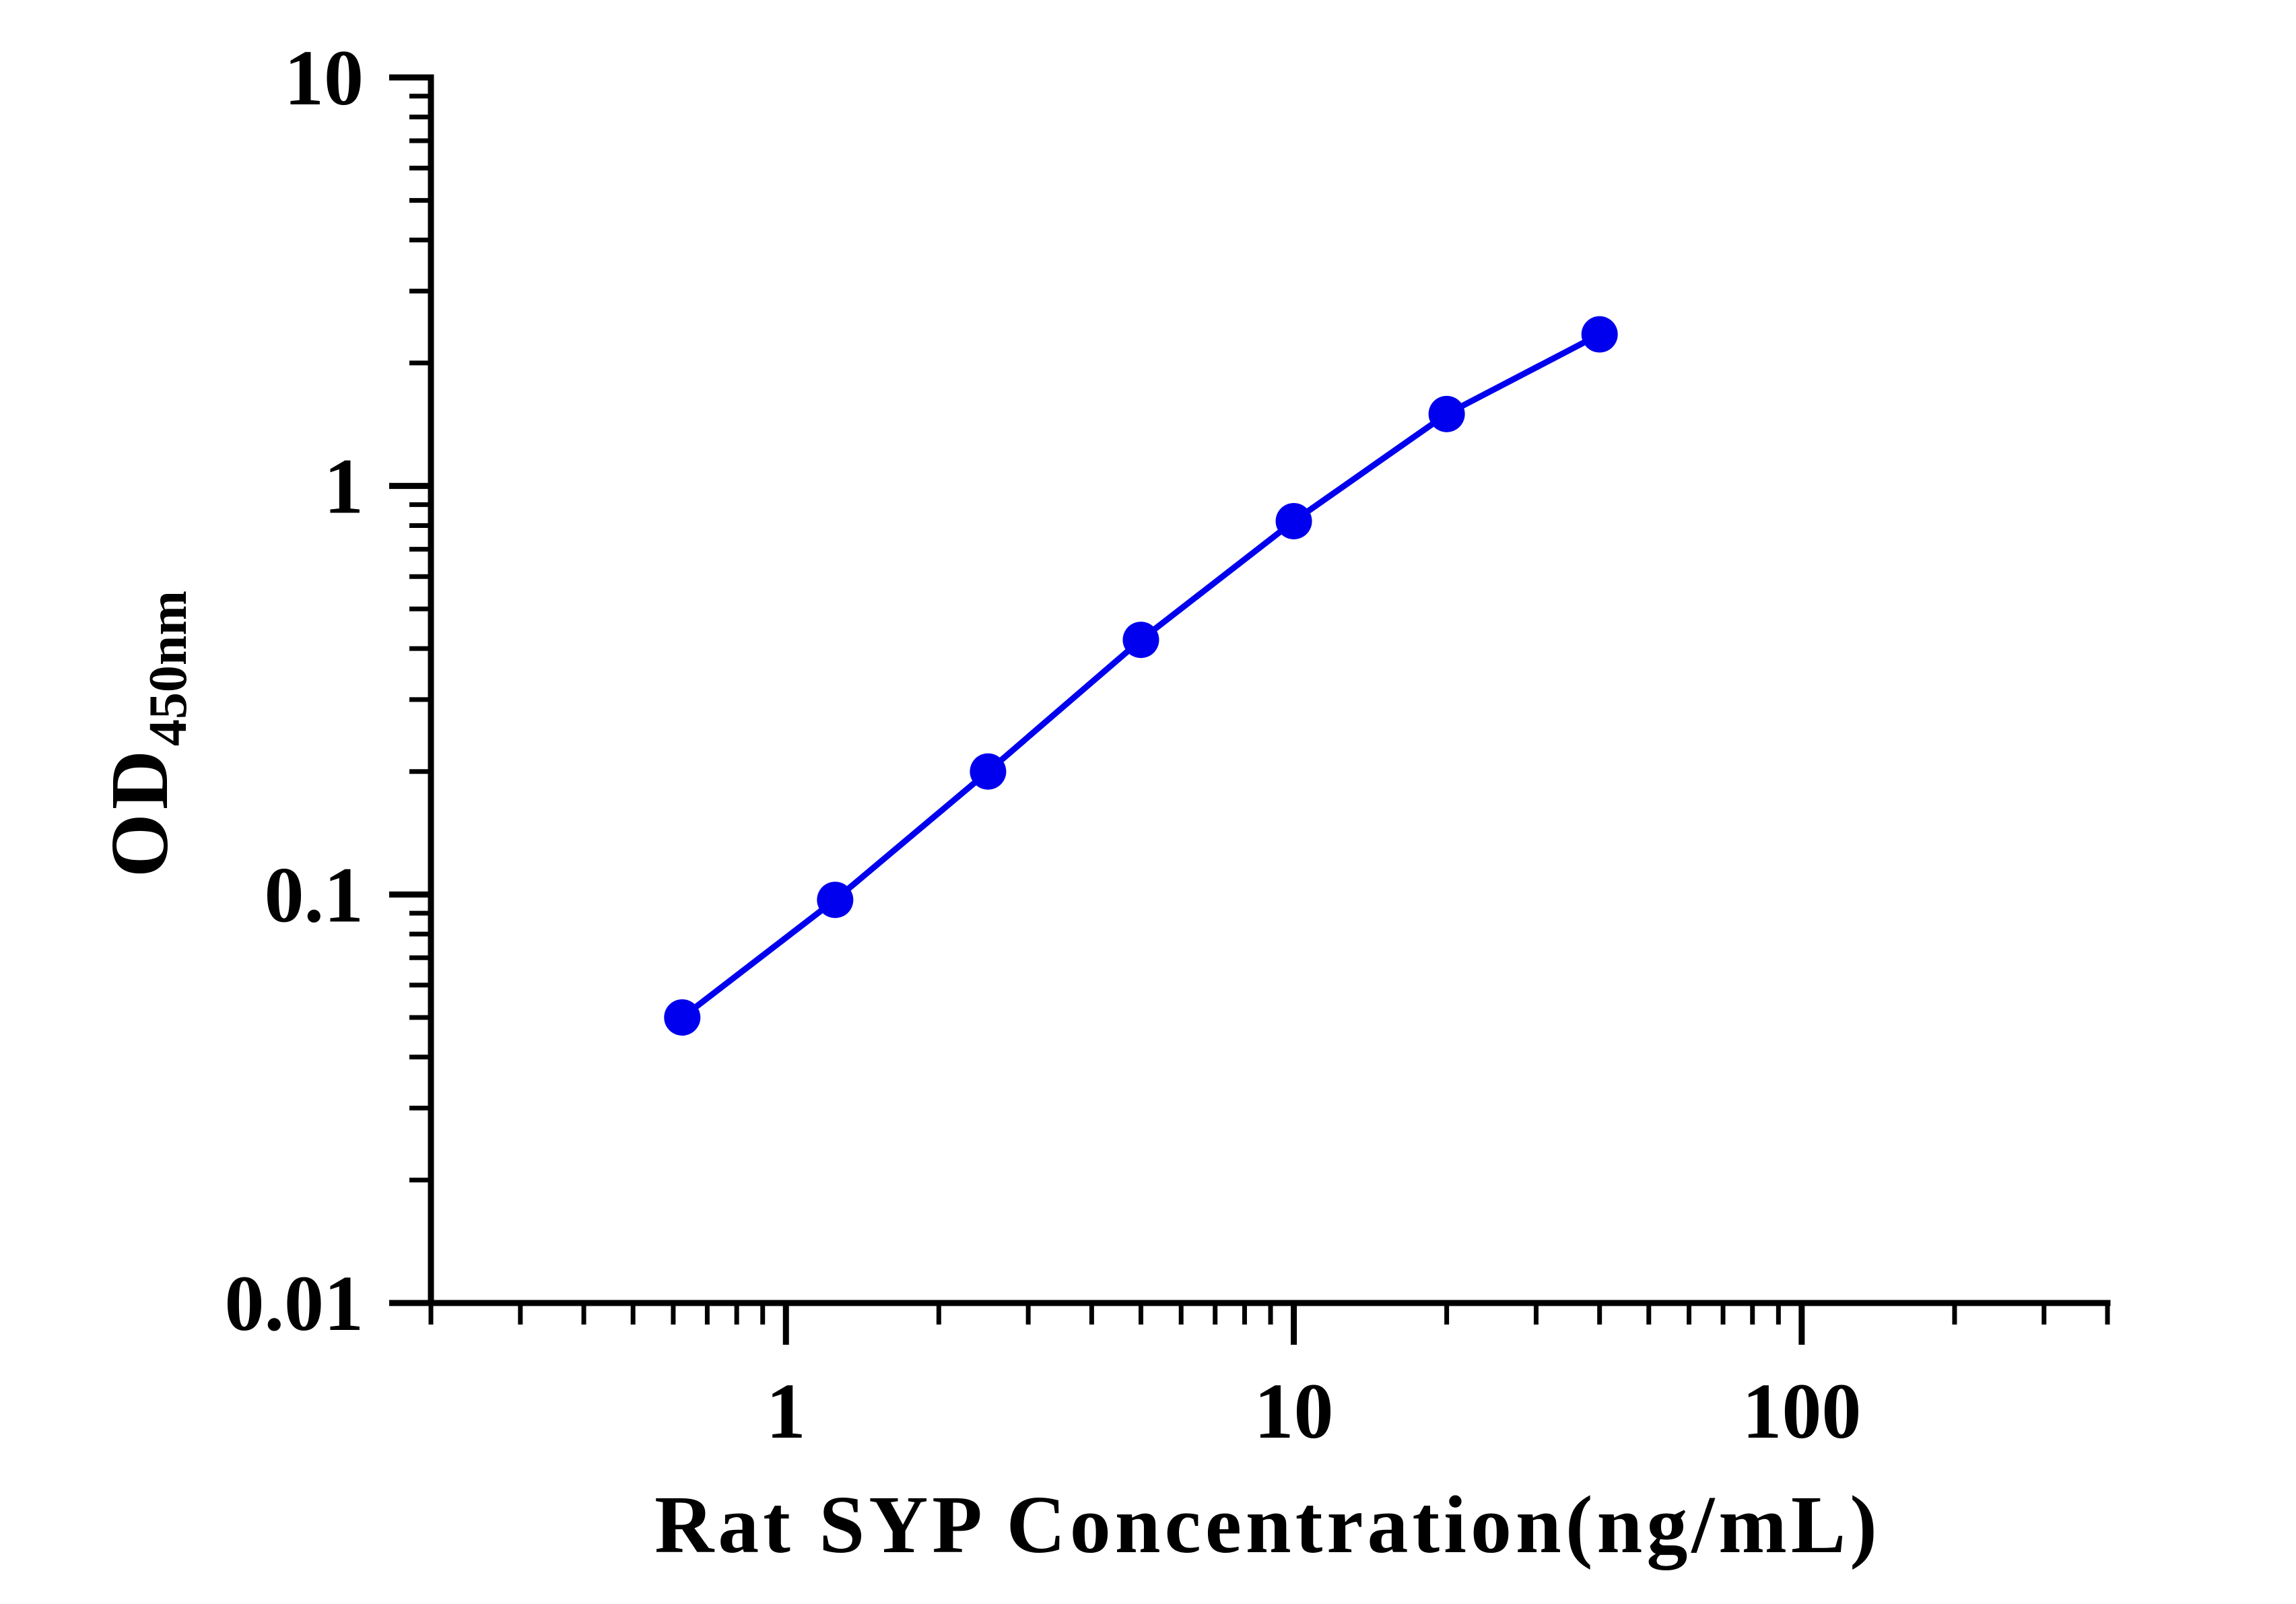  Describe the element at coordinates (1267, 1525) in the screenshot. I see `x-axis-title: Rat SYP Concentration(ng/mL)` at that location.